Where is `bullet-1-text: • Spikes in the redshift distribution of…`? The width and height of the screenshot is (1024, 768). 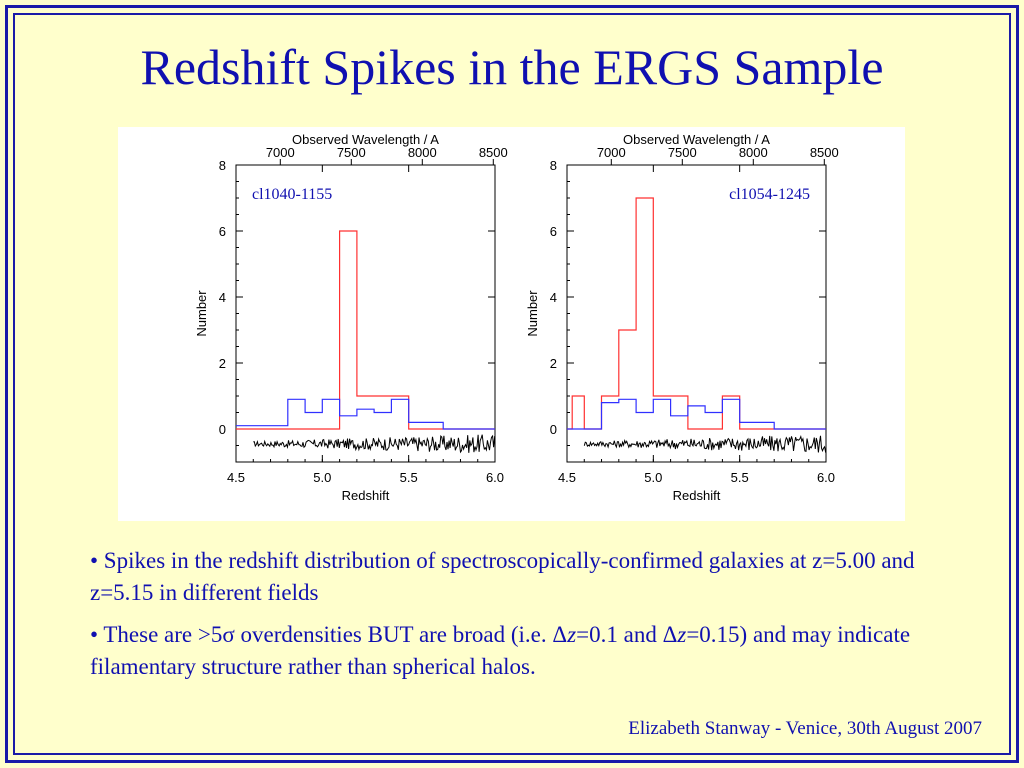
bullet-1-text: • Spikes in the redshift distribution of… is located at coordinates (502, 576).